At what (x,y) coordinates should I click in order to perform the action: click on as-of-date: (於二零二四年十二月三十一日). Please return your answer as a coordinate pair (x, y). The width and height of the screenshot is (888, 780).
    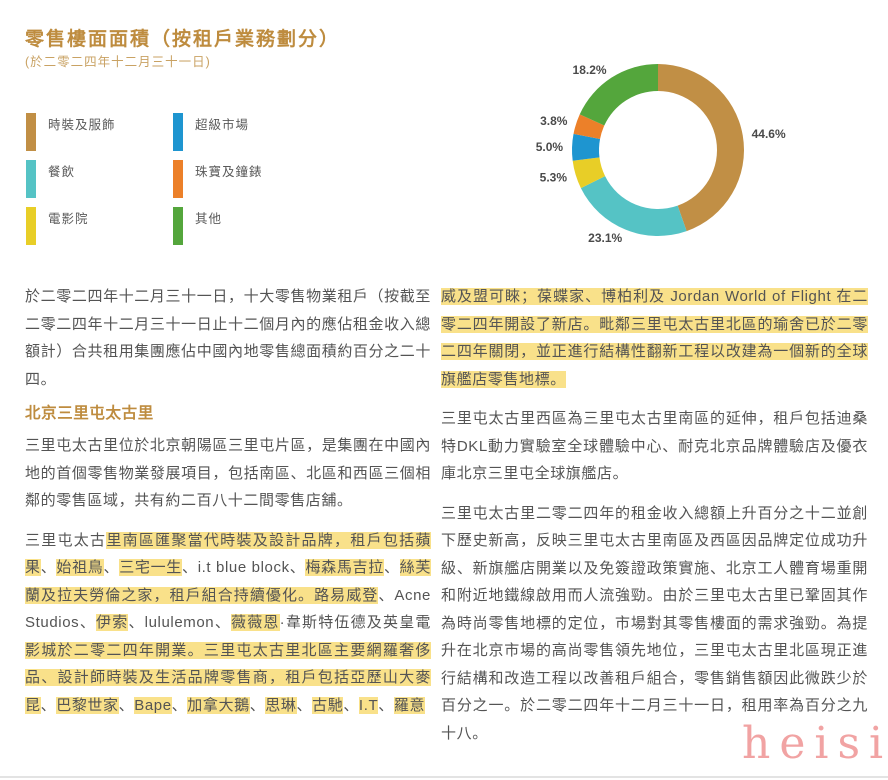
    Looking at the image, I should click on (118, 62).